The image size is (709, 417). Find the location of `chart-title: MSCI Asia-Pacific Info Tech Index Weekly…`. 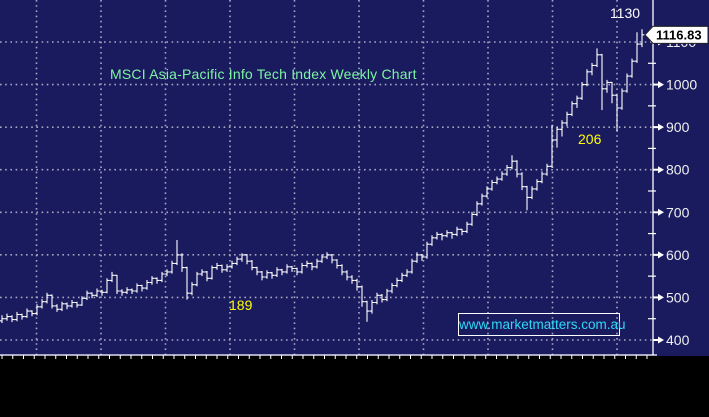

chart-title: MSCI Asia-Pacific Info Tech Index Weekly… is located at coordinates (263, 74).